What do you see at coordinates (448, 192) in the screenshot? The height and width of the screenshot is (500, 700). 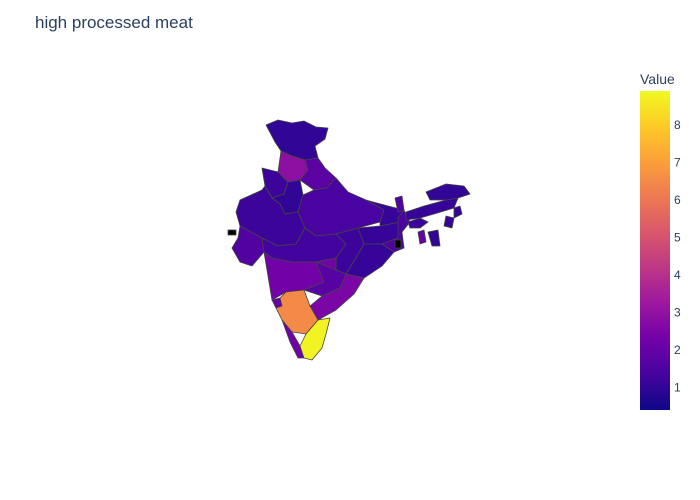 I see `state-arunachal-pradesh: Arunachal Pradesh` at bounding box center [448, 192].